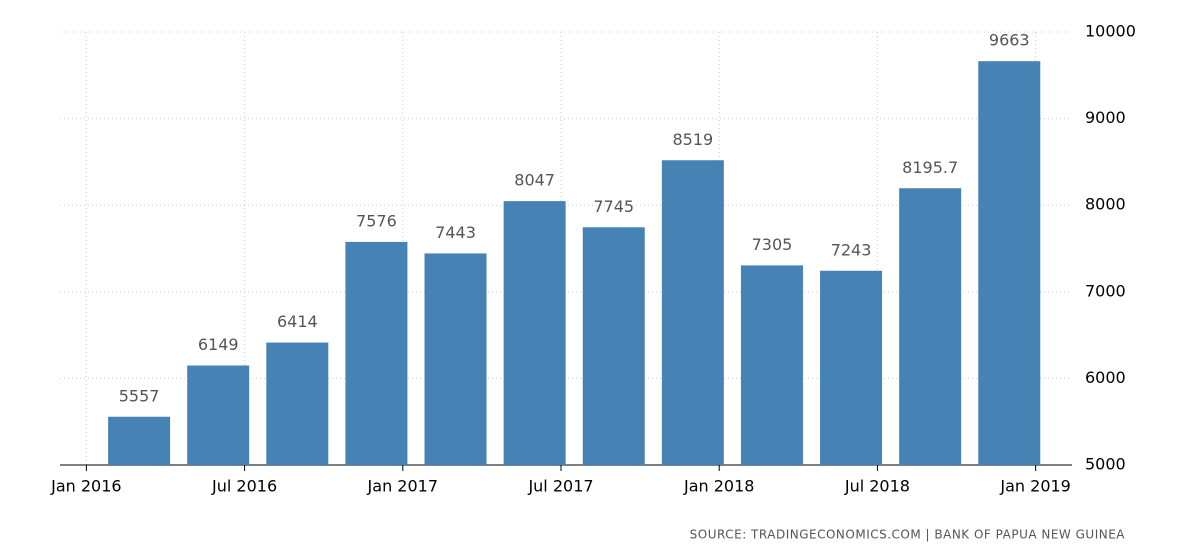 The height and width of the screenshot is (559, 1200). I want to click on value-label: 8047, so click(534, 180).